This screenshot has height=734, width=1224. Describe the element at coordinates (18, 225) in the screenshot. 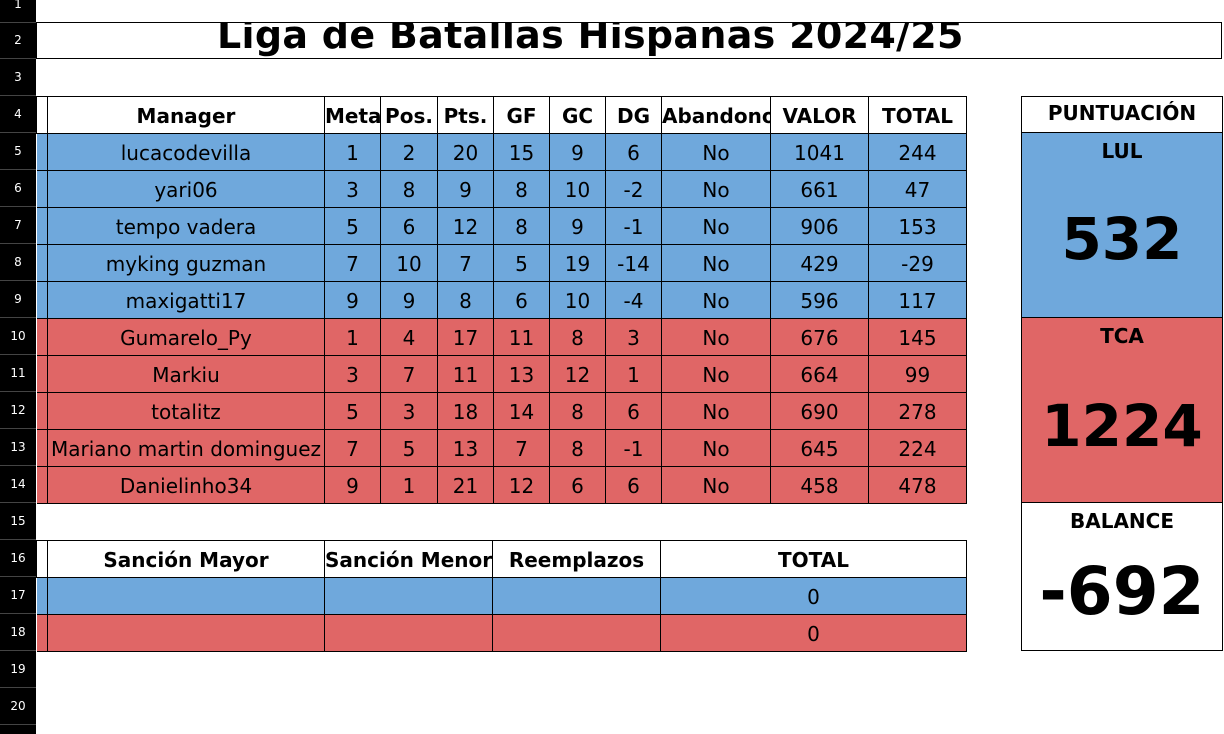

I see `row-number: 7` at that location.